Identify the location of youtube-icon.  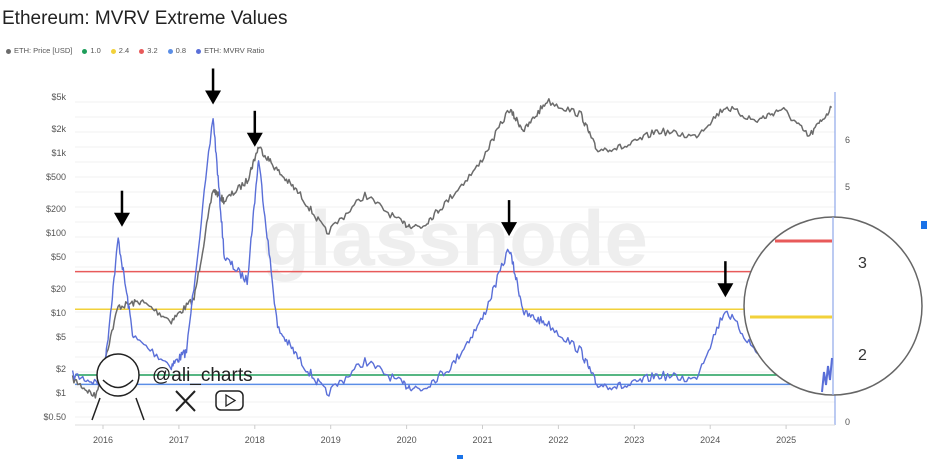
(229, 400).